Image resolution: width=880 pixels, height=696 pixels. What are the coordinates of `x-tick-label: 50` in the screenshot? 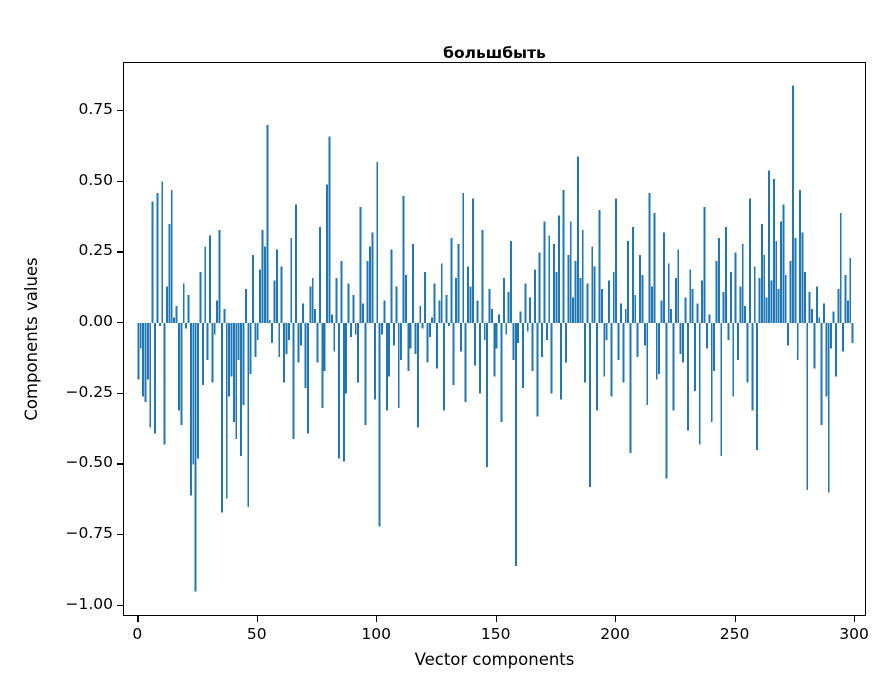 It's located at (256, 634).